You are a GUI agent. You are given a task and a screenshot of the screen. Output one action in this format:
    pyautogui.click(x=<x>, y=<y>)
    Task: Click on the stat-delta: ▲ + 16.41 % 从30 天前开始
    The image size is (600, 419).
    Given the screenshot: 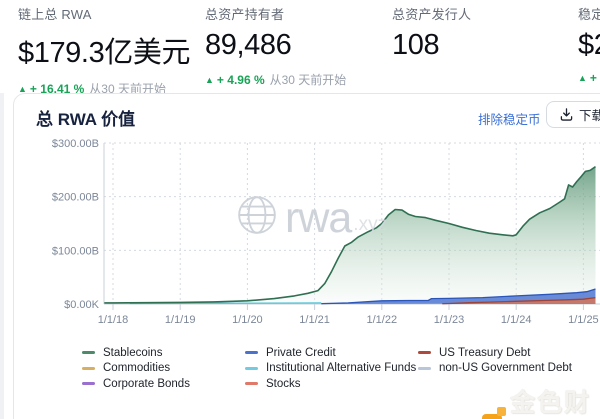 What is the action you would take?
    pyautogui.click(x=92, y=89)
    